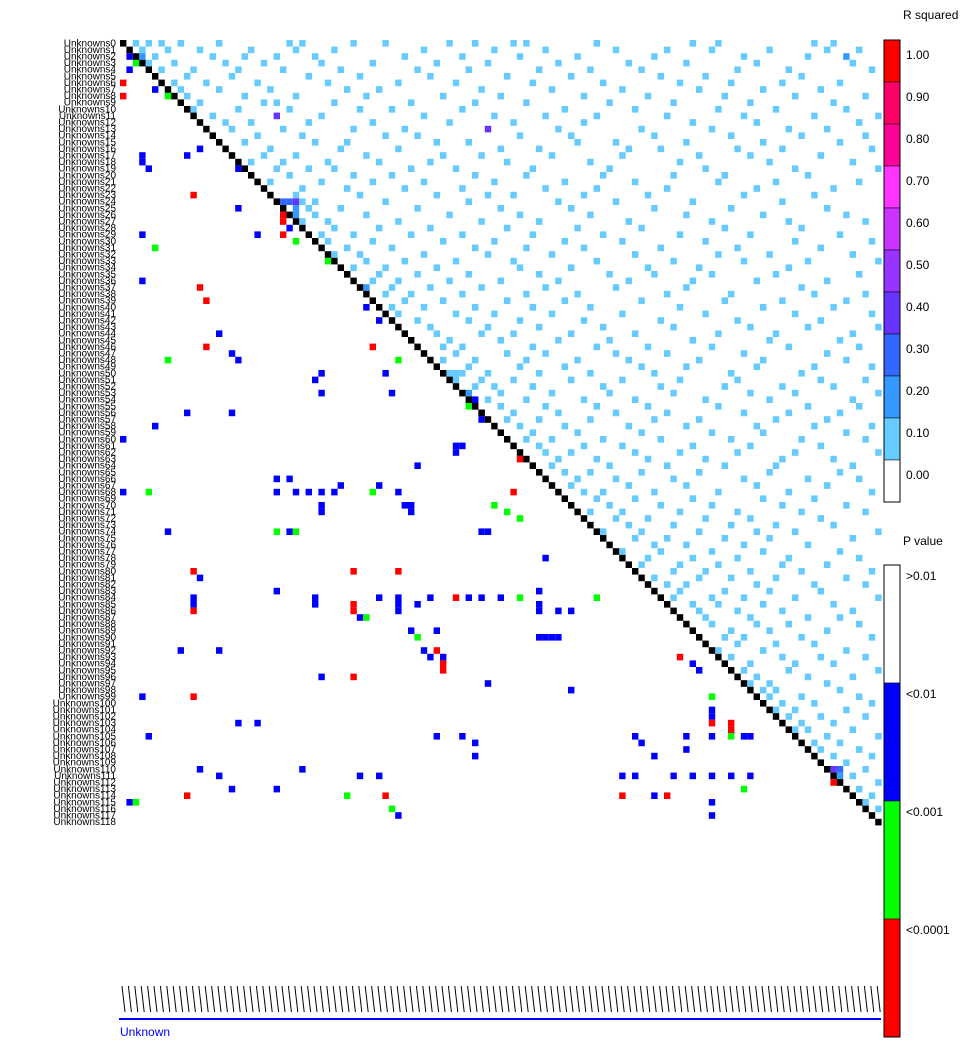 This screenshot has height=1041, width=975. Describe the element at coordinates (87, 644) in the screenshot. I see `marker-label: Unknowns91` at that location.